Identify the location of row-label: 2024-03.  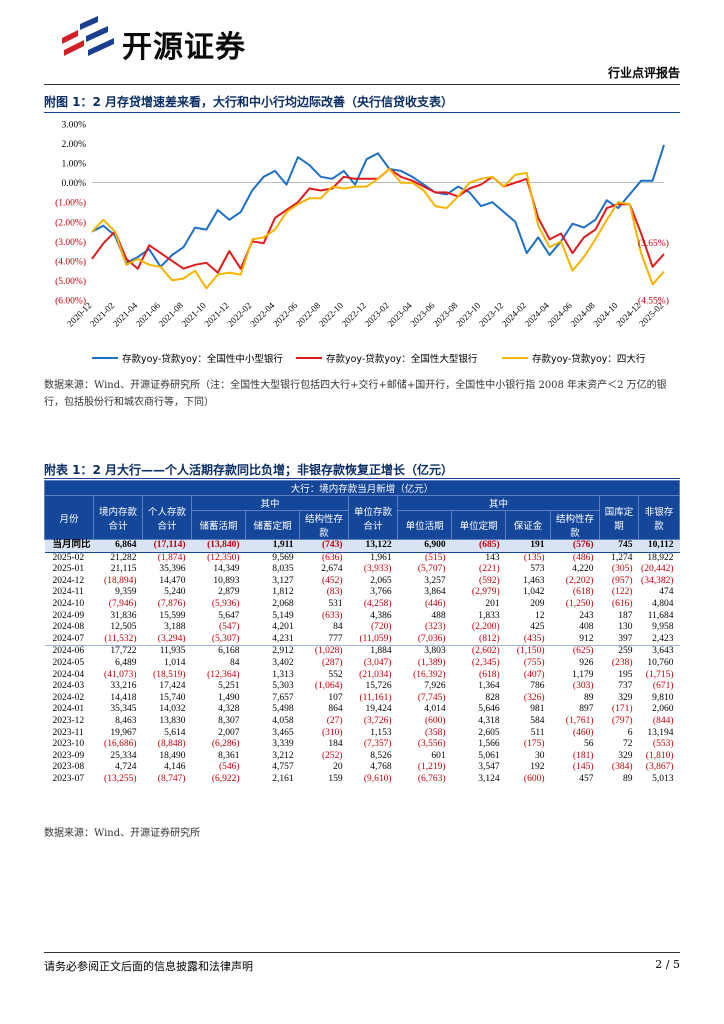
(68, 686).